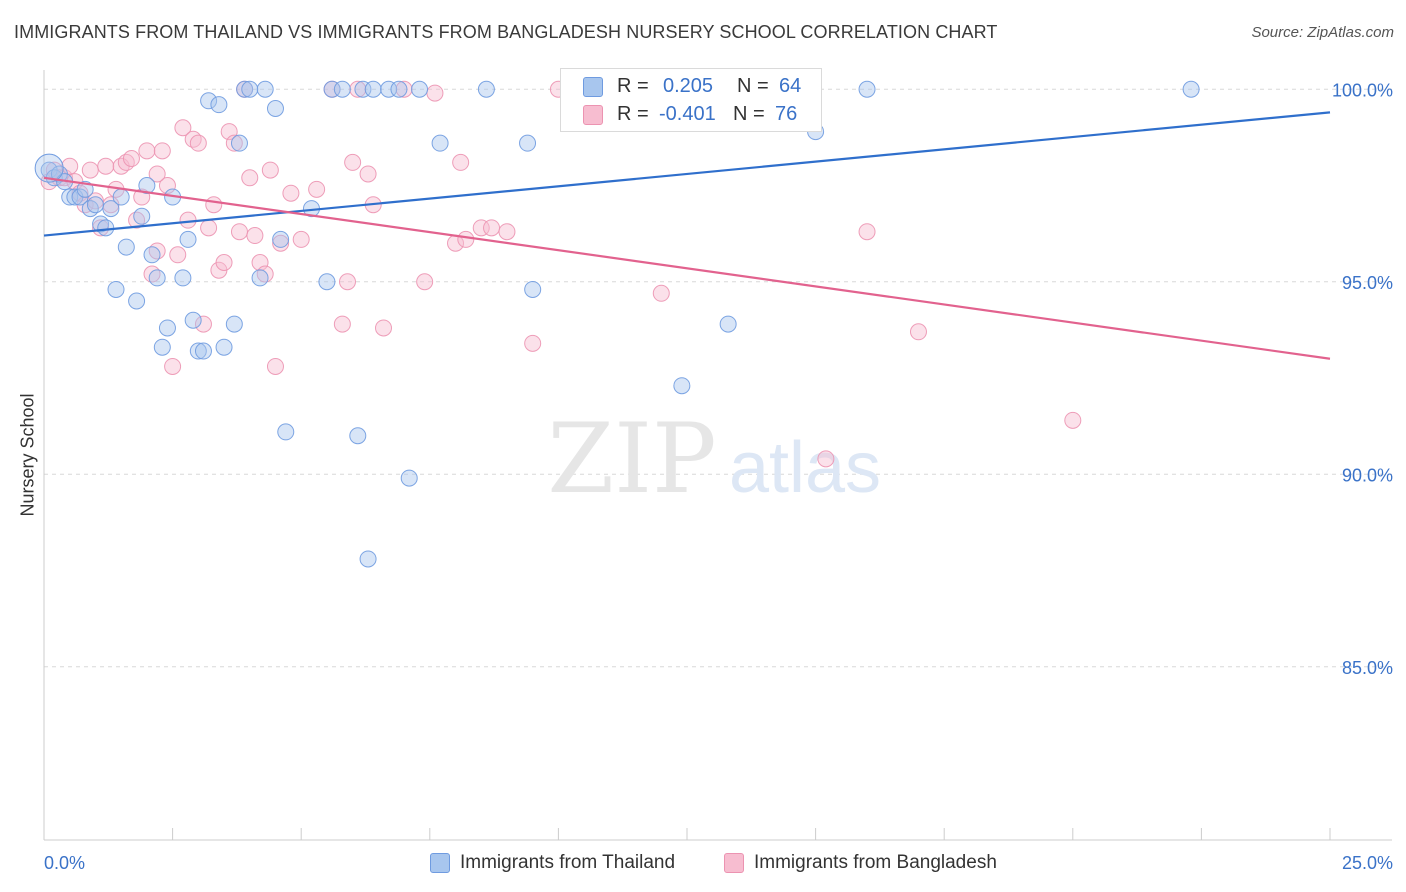 The height and width of the screenshot is (892, 1406). Describe the element at coordinates (631, 459) in the screenshot. I see `watermark-zip: ZIP` at that location.